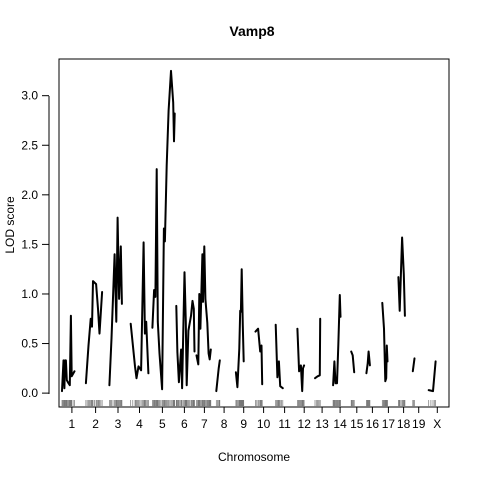  Describe the element at coordinates (115, 301) in the screenshot. I see `lod-line-chr3` at that location.